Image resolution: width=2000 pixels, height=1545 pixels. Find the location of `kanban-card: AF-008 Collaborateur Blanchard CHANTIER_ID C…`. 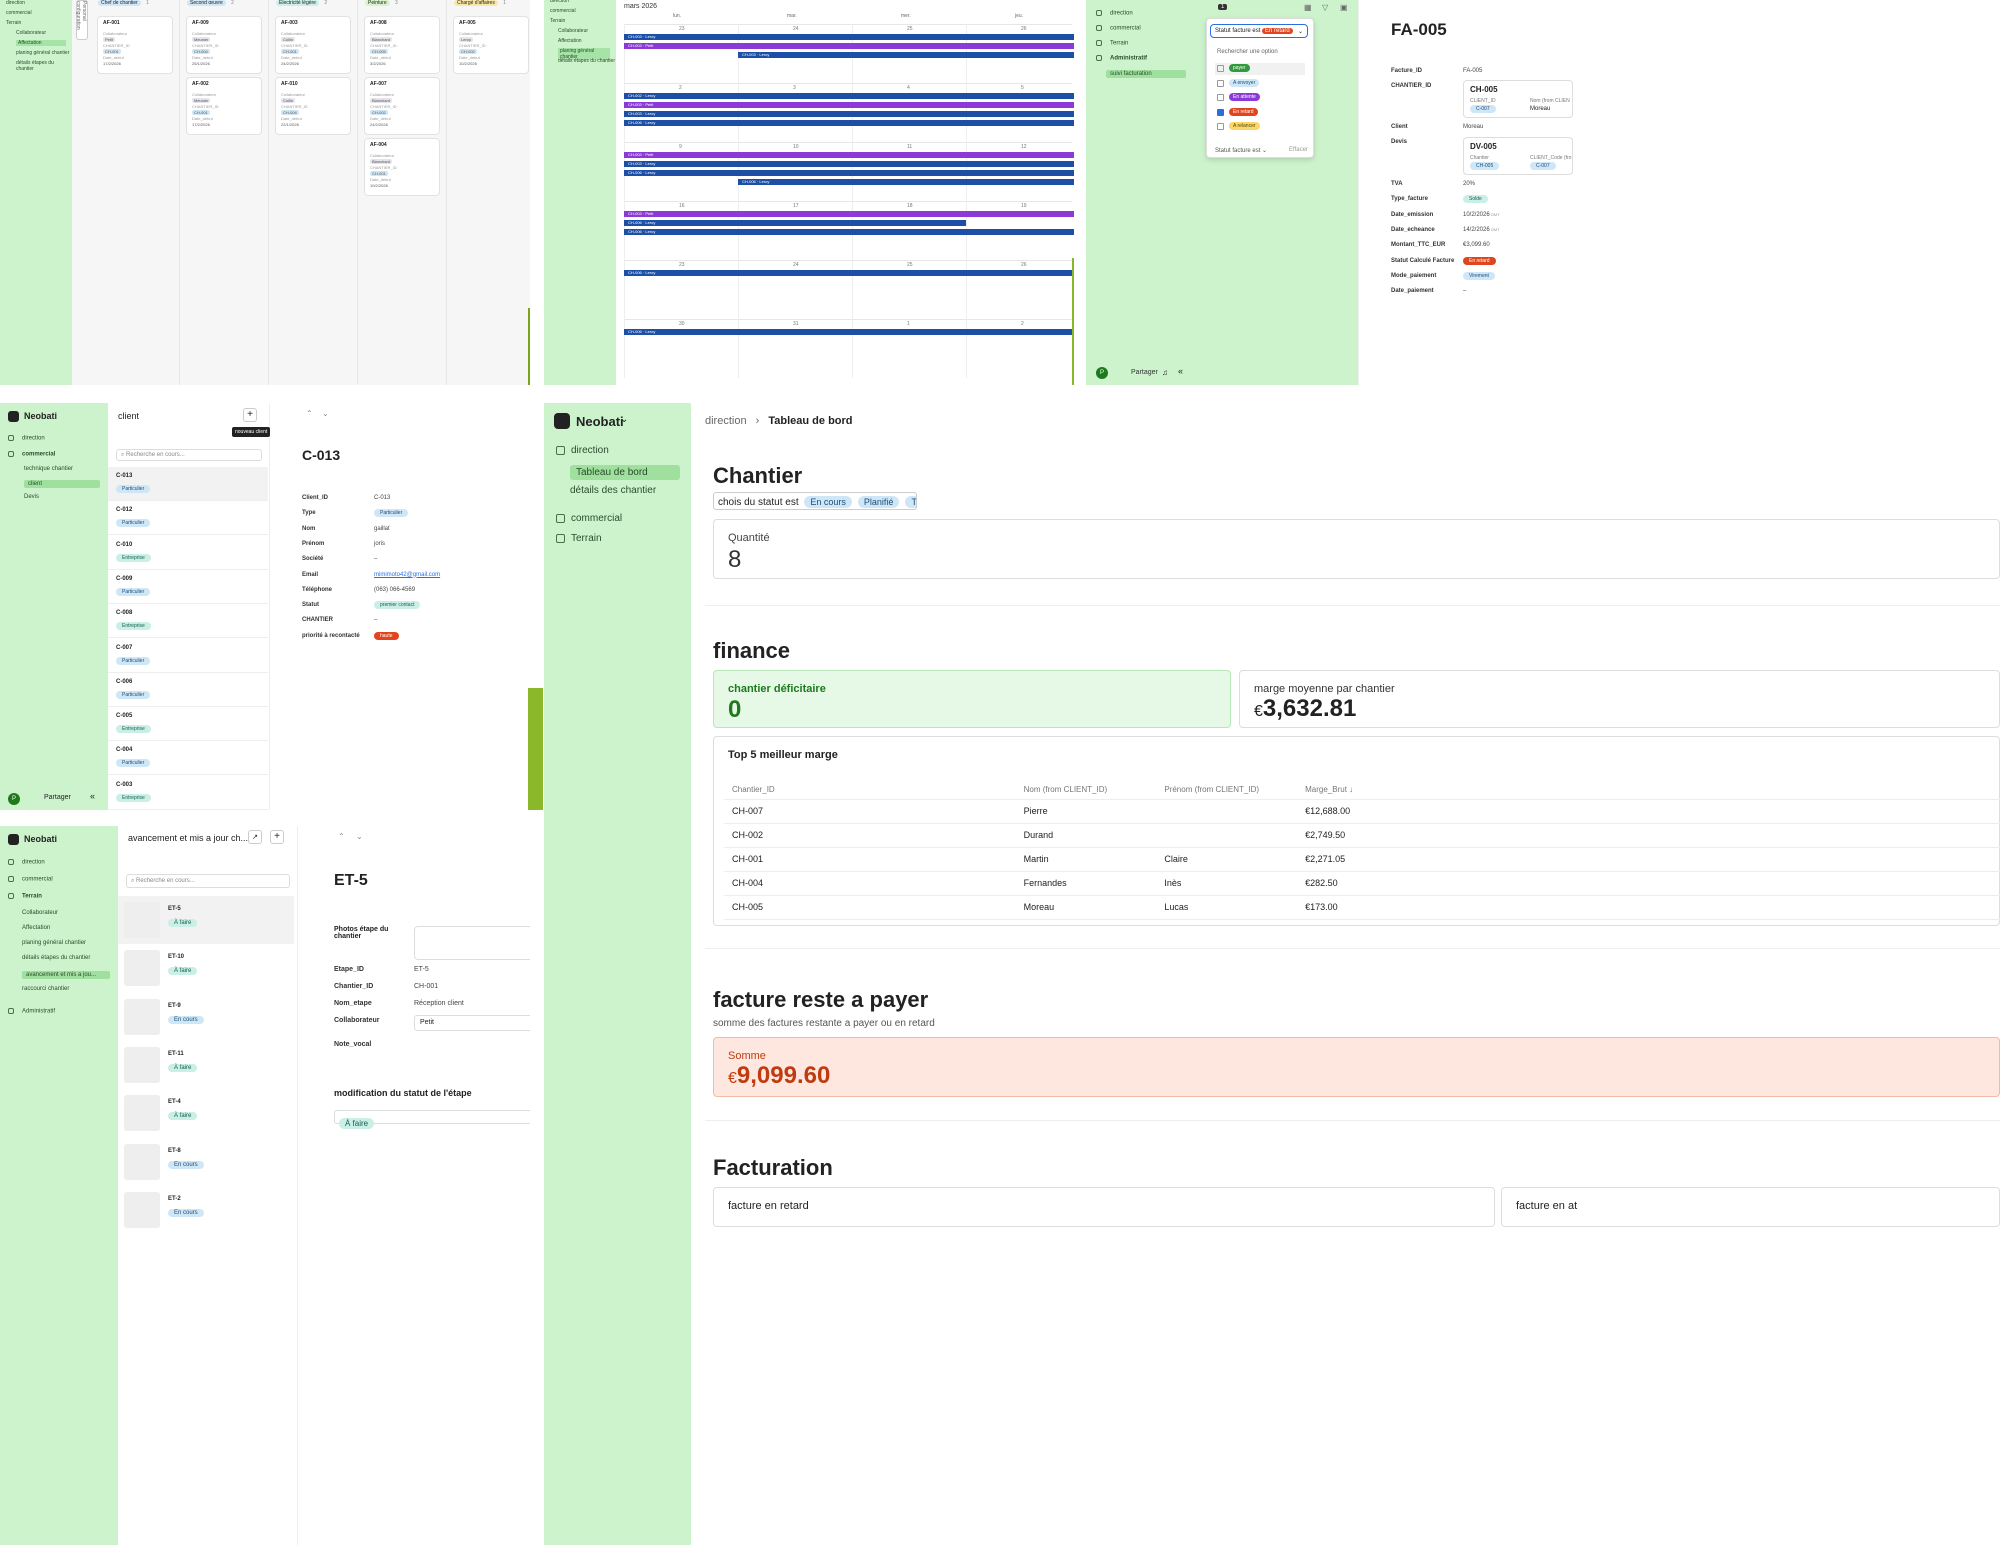

kanban-card: AF-008 Collaborateur Blanchard CHANTIER_ID C… is located at coordinates (402, 45).